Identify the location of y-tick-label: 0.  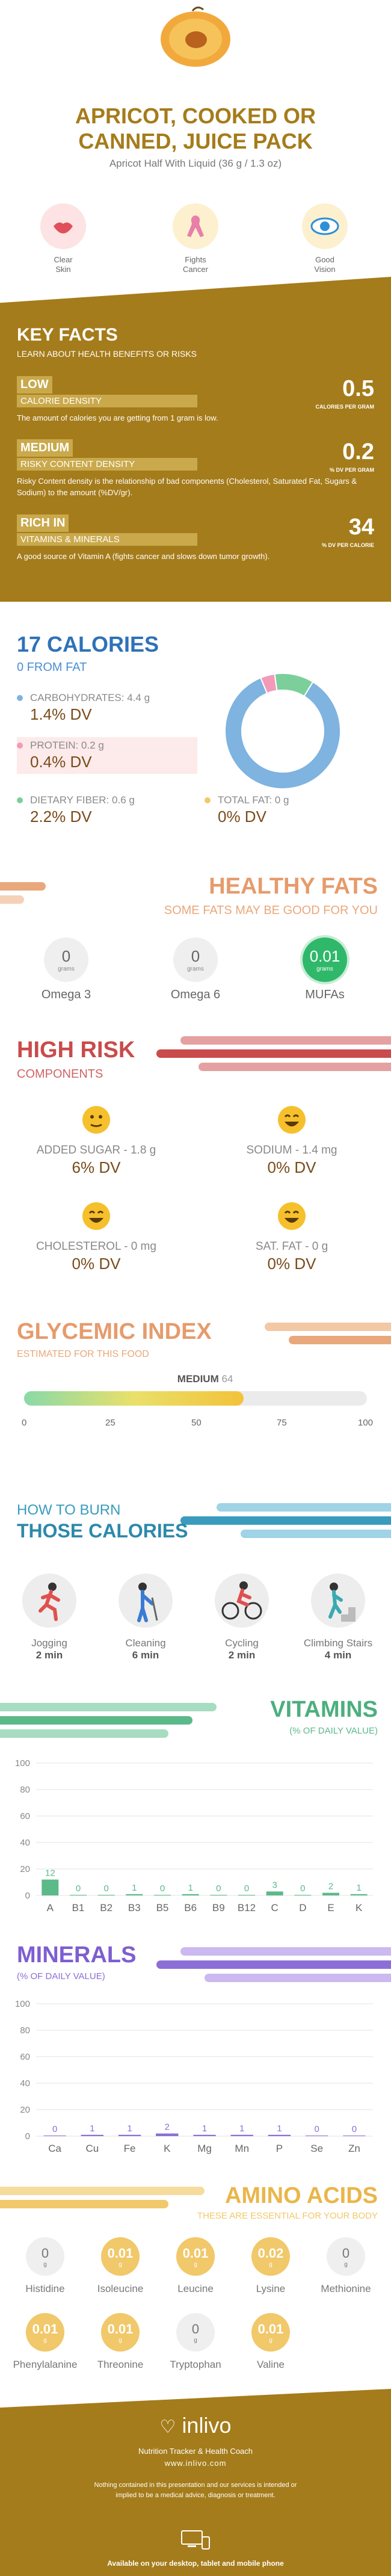
(27, 1896).